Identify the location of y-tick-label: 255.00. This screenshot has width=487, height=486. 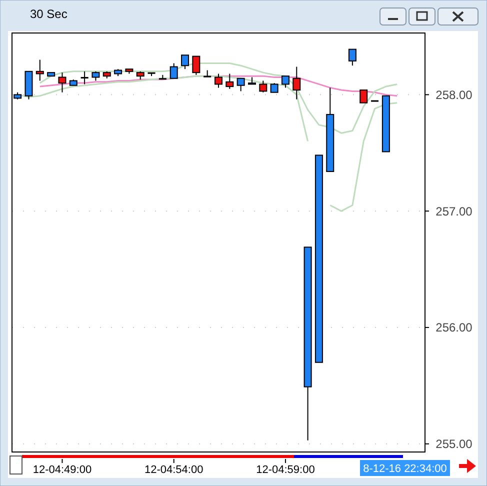
(454, 444).